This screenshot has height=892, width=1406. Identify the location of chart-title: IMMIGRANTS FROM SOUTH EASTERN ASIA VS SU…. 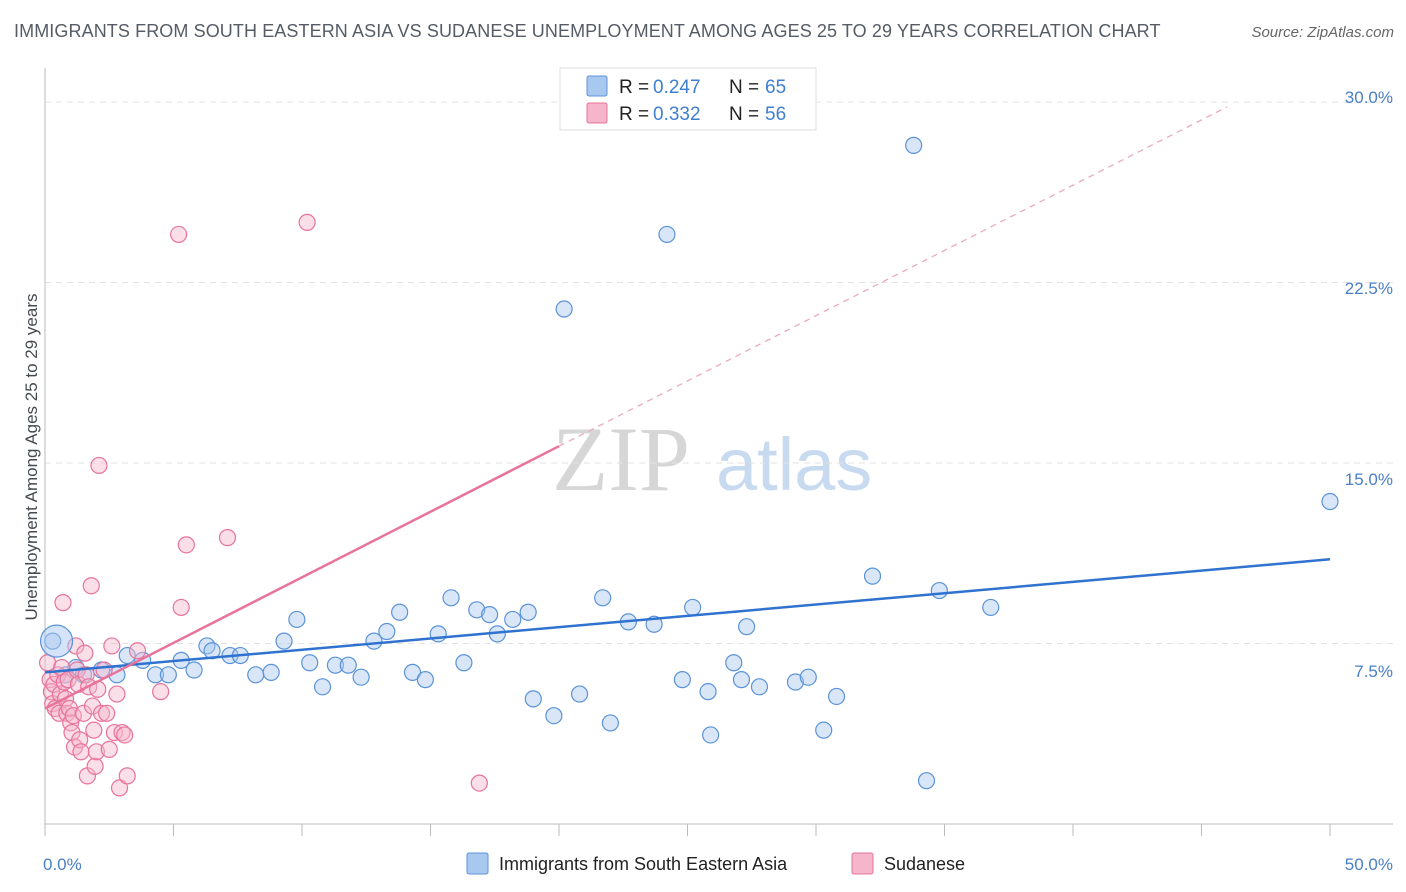
(587, 31).